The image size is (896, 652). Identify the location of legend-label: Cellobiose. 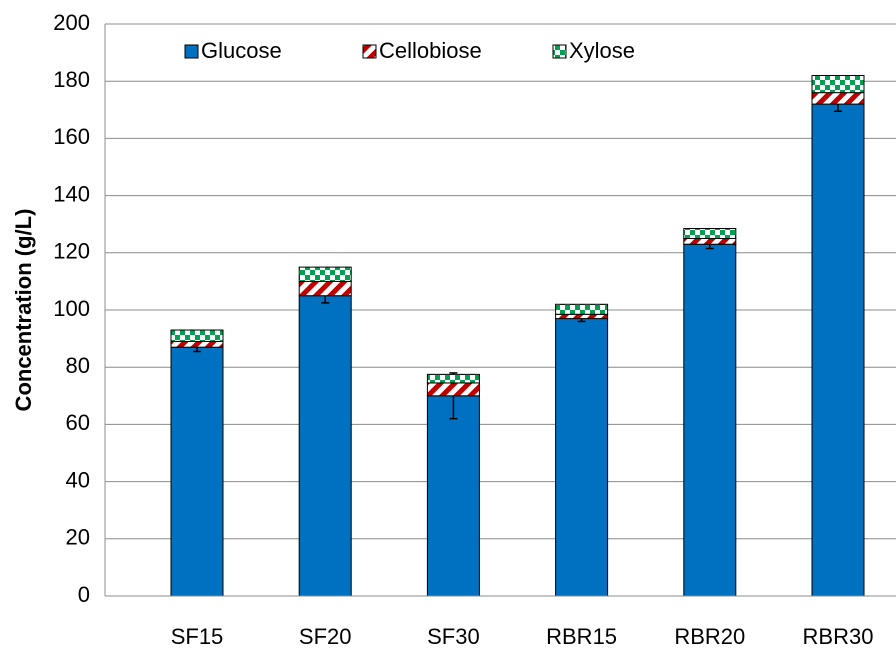
(430, 50).